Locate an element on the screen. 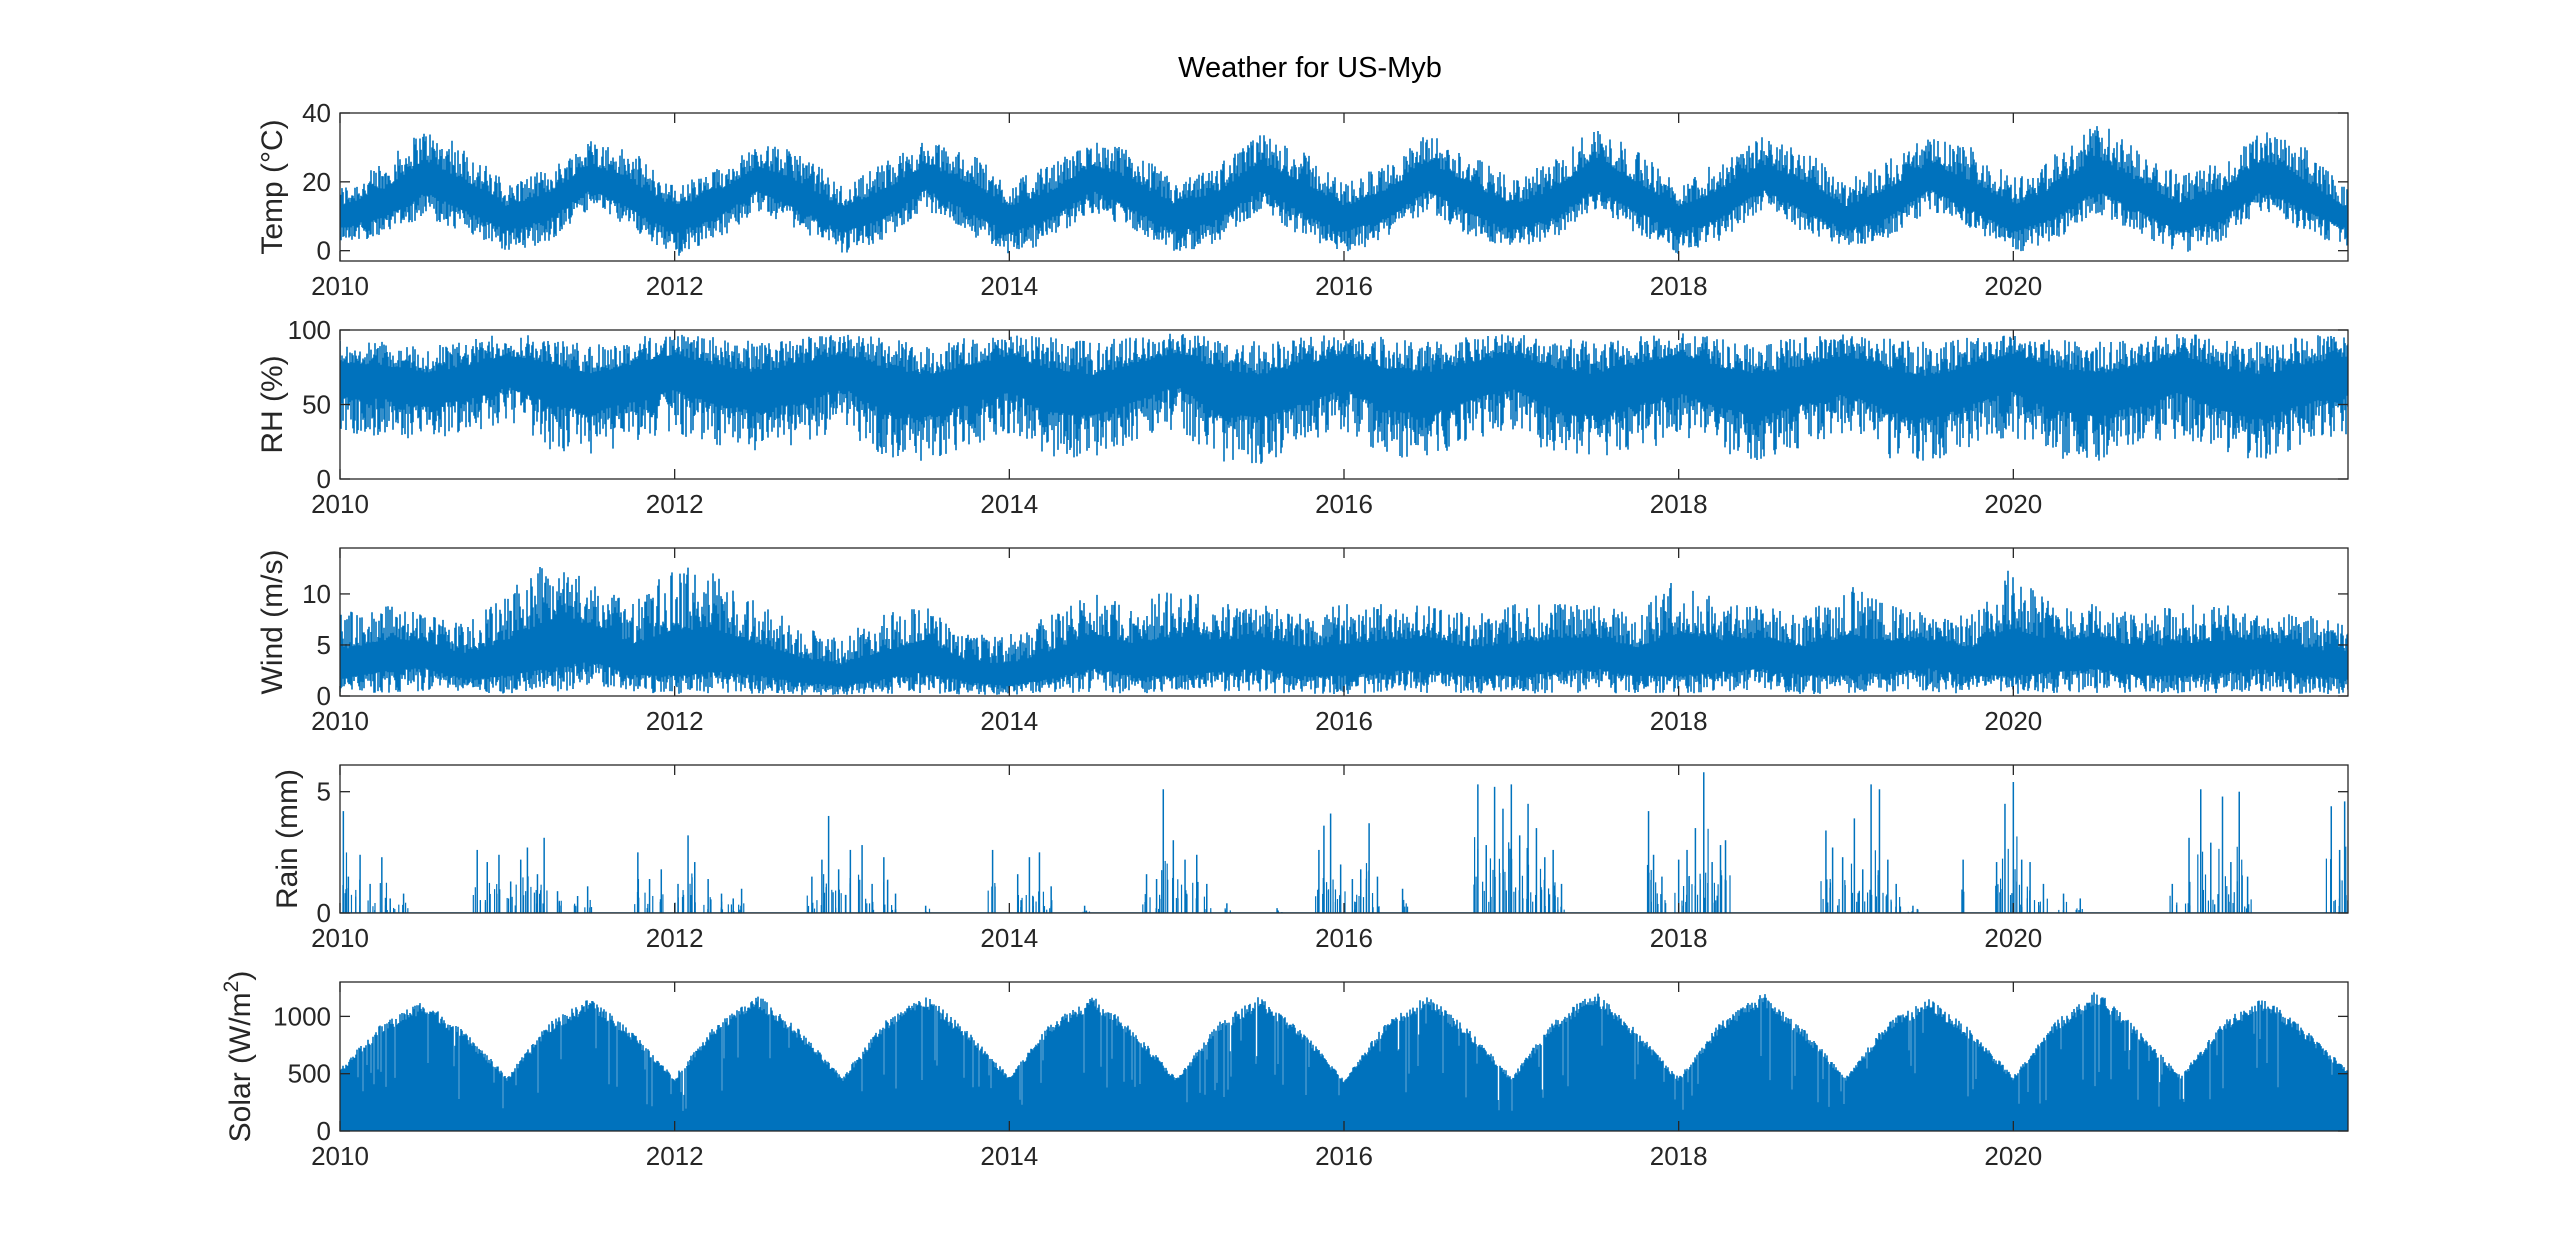  rh-ytick-label: 50 is located at coordinates (316, 405).